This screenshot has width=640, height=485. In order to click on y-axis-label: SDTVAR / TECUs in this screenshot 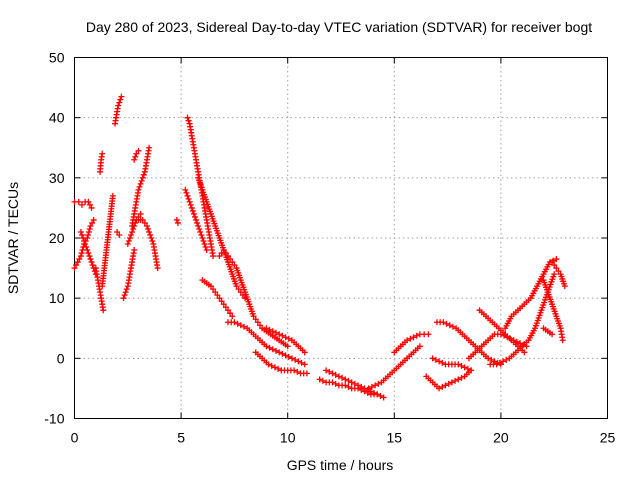, I will do `click(13, 238)`.